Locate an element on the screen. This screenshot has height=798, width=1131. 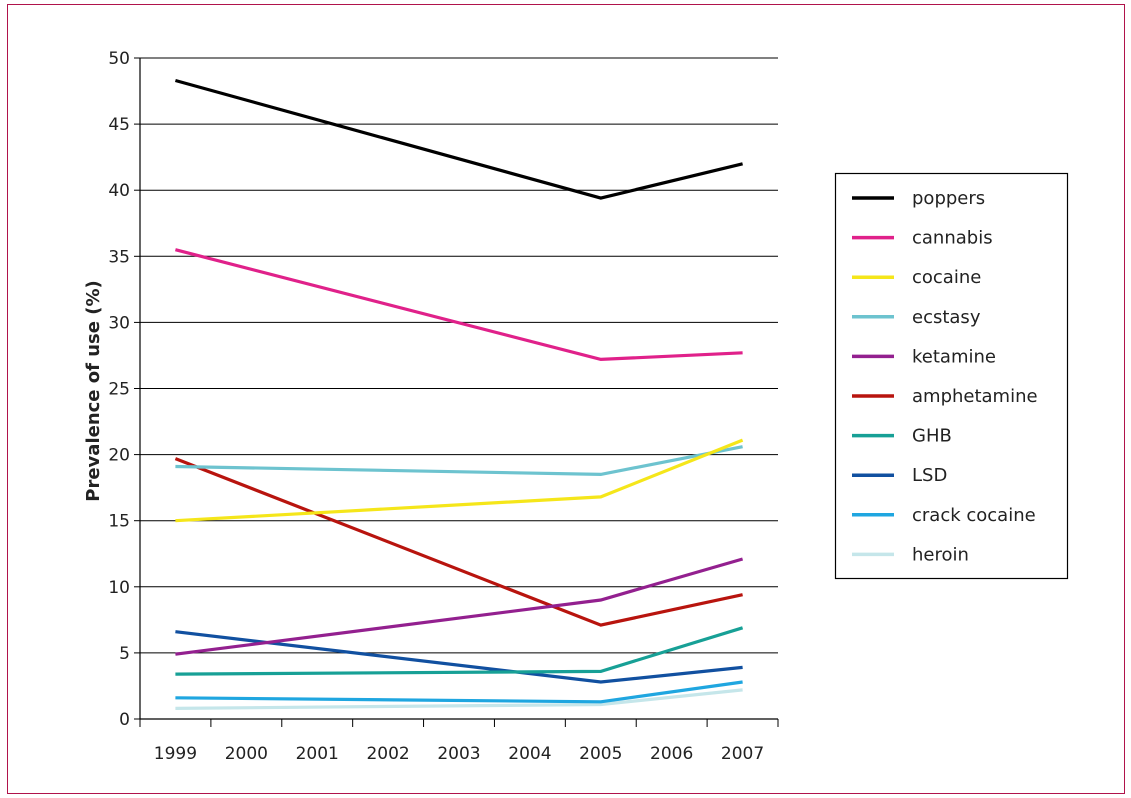
series-line-poppers is located at coordinates (458, 139).